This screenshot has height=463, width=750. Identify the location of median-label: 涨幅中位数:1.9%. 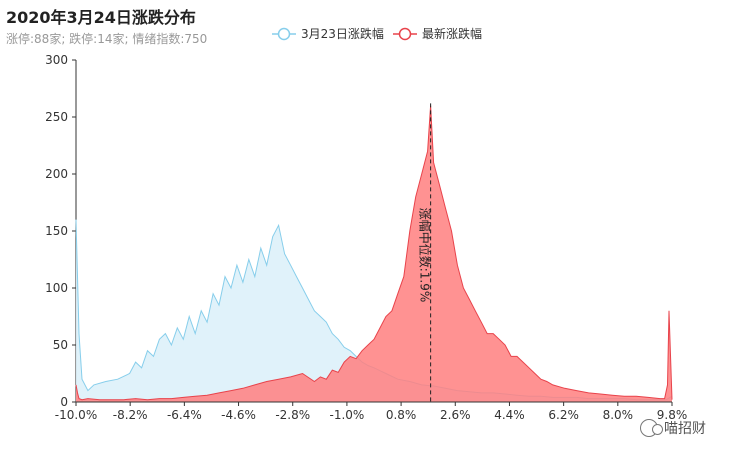
(425, 255).